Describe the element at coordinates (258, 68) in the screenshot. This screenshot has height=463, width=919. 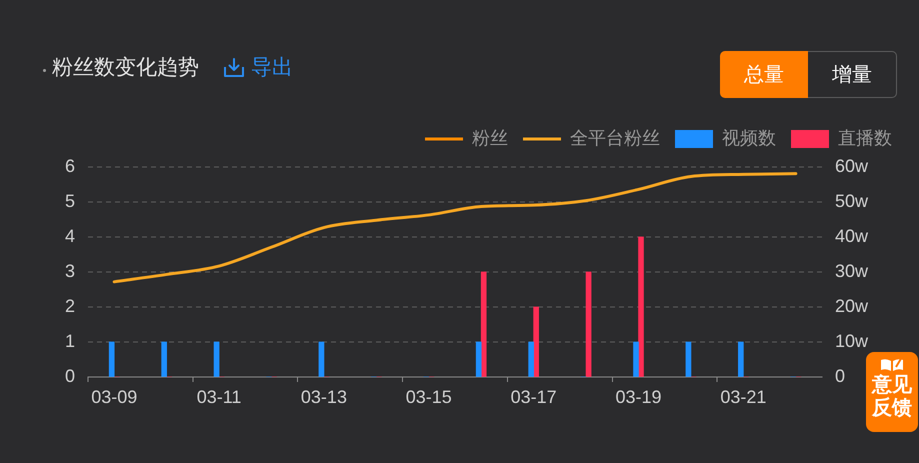
I see `export-button: 导出` at that location.